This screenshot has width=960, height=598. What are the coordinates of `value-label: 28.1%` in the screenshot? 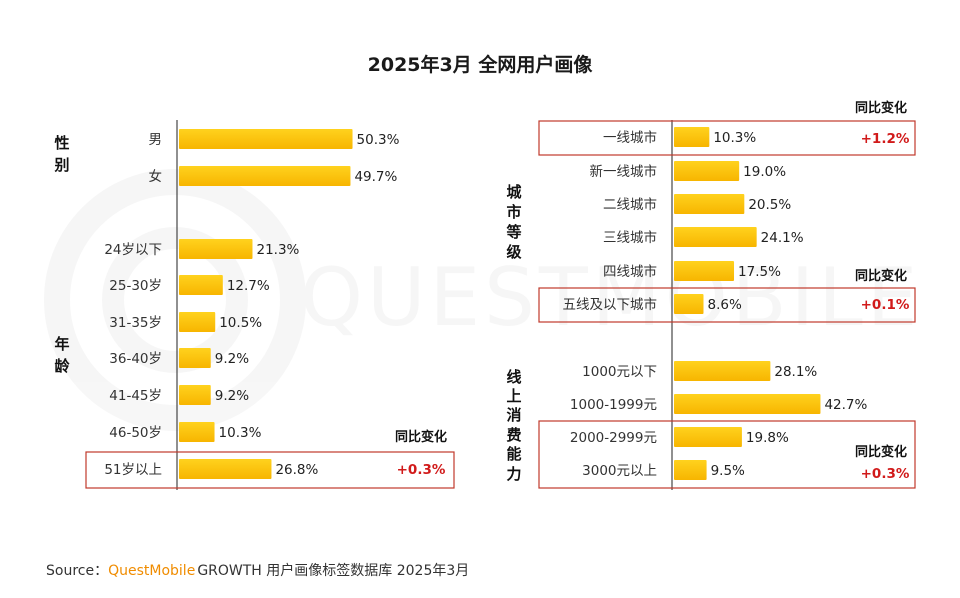 It's located at (795, 372).